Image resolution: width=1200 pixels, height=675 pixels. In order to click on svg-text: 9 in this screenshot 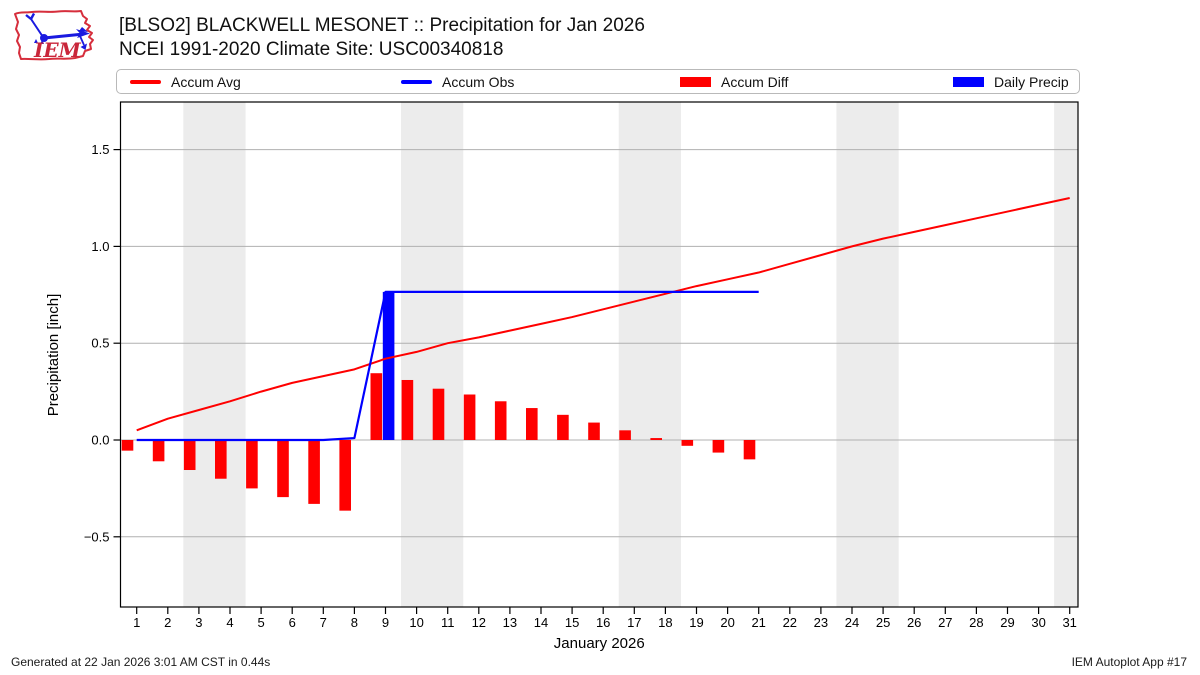, I will do `click(385, 622)`.